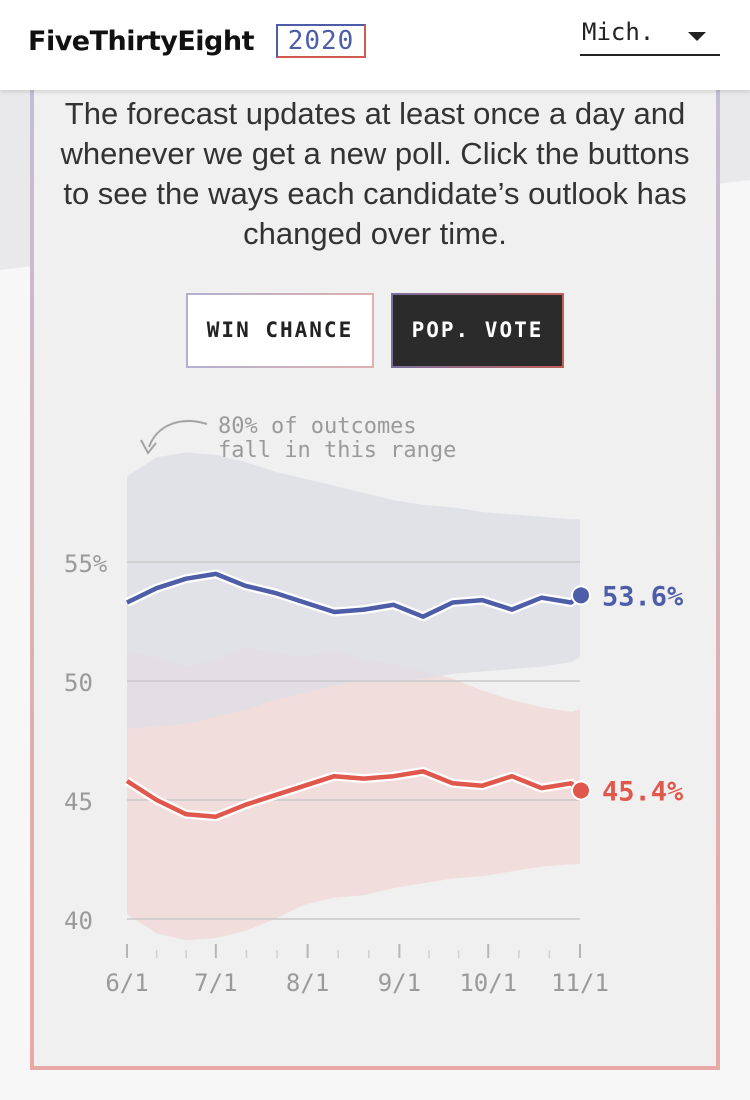 The height and width of the screenshot is (1100, 750). I want to click on state-dropdown: Mich., so click(650, 36).